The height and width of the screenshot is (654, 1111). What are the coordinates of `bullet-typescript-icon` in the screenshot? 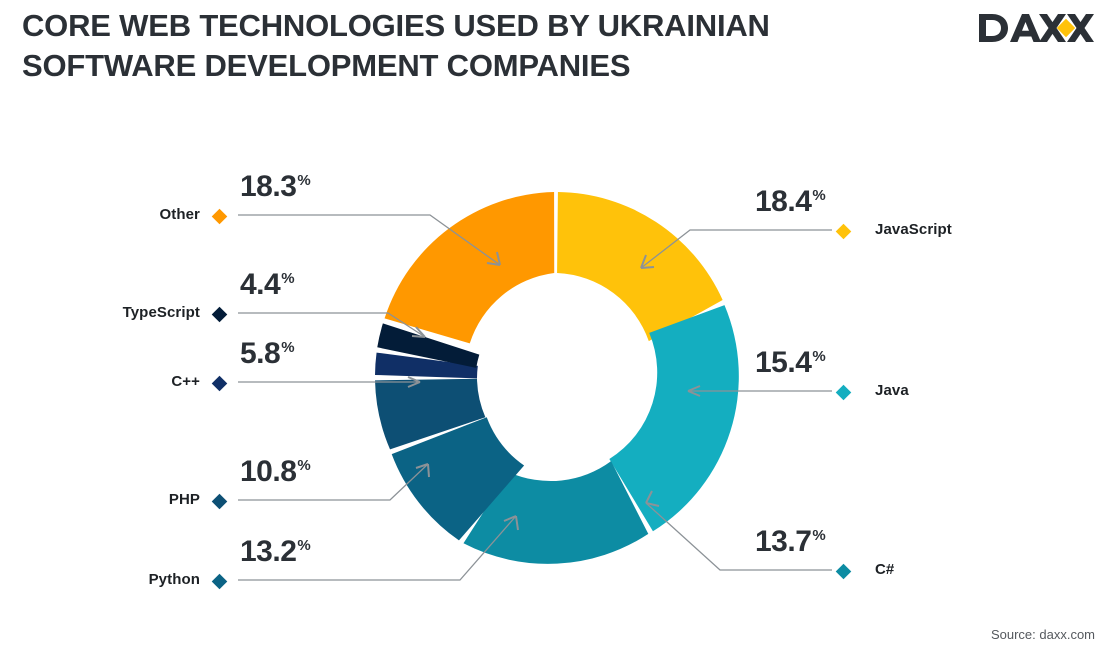 It's located at (219, 314).